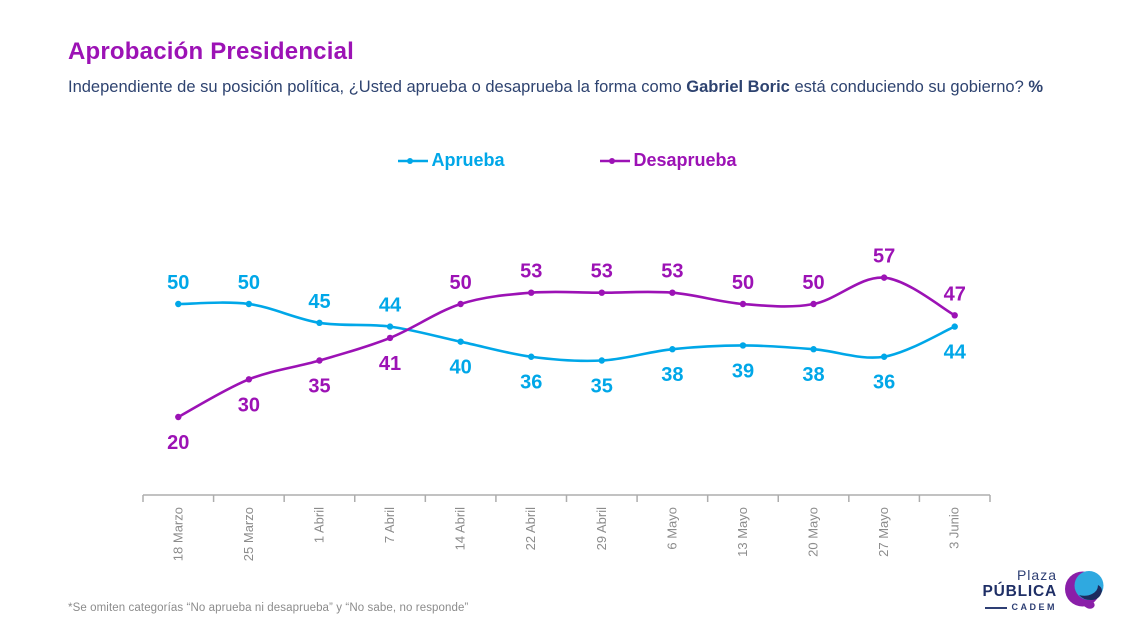 The width and height of the screenshot is (1134, 635). What do you see at coordinates (1034, 606) in the screenshot?
I see `logo-cadem: CADEM` at bounding box center [1034, 606].